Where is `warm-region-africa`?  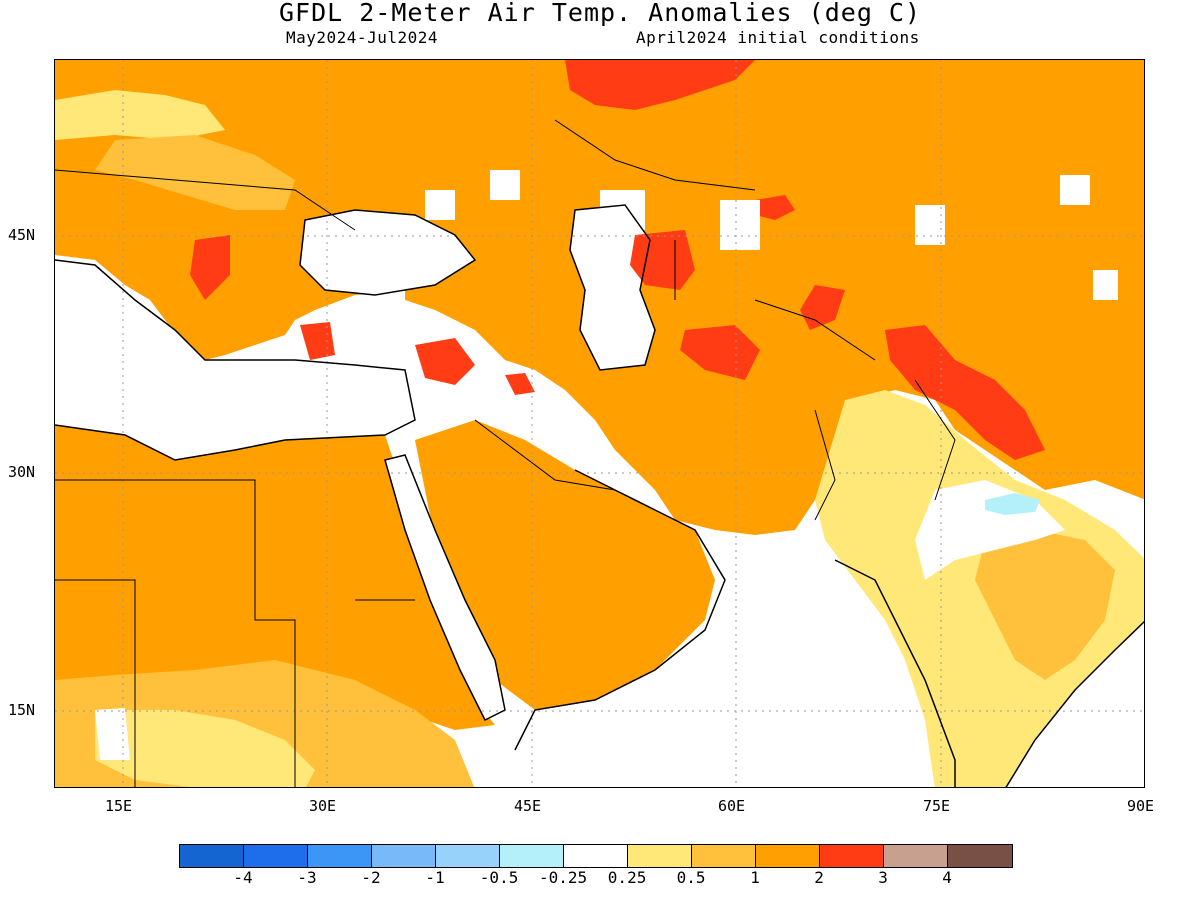
warm-region-africa is located at coordinates (275, 577).